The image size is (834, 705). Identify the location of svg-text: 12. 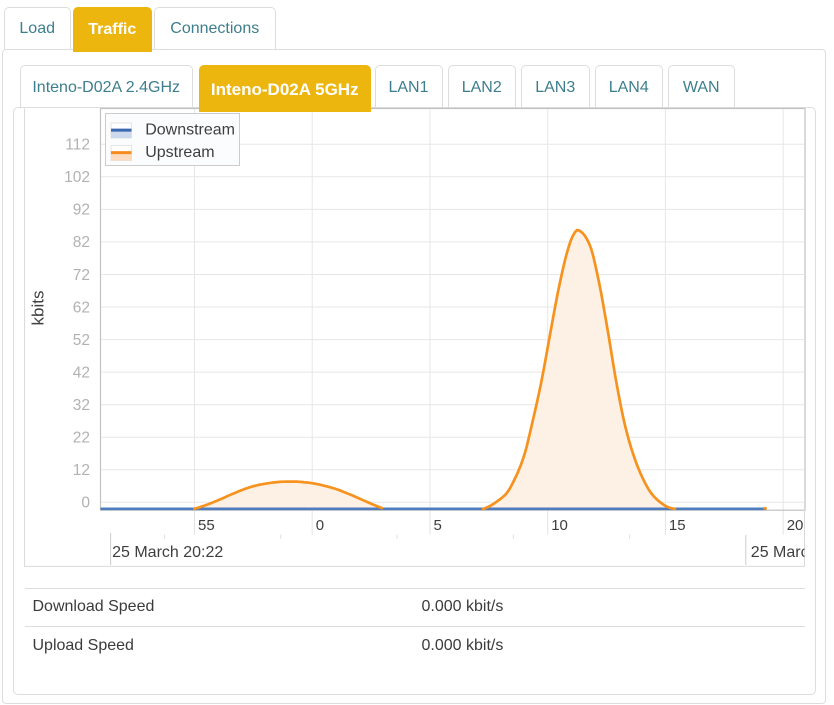
(81, 470).